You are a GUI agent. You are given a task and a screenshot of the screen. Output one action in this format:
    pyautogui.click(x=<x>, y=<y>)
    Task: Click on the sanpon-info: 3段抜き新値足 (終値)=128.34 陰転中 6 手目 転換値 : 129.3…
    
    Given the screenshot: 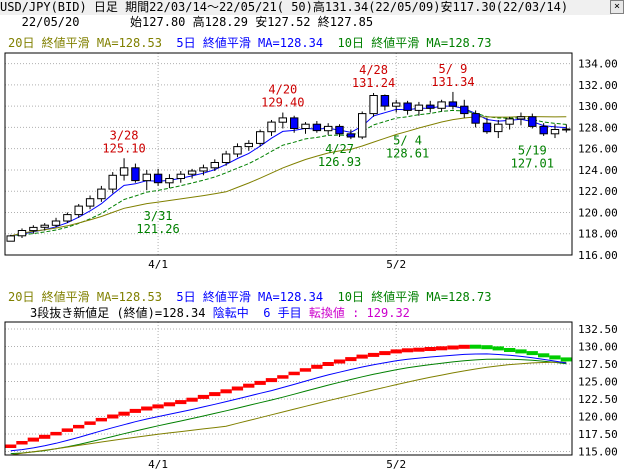 What is the action you would take?
    pyautogui.click(x=220, y=313)
    